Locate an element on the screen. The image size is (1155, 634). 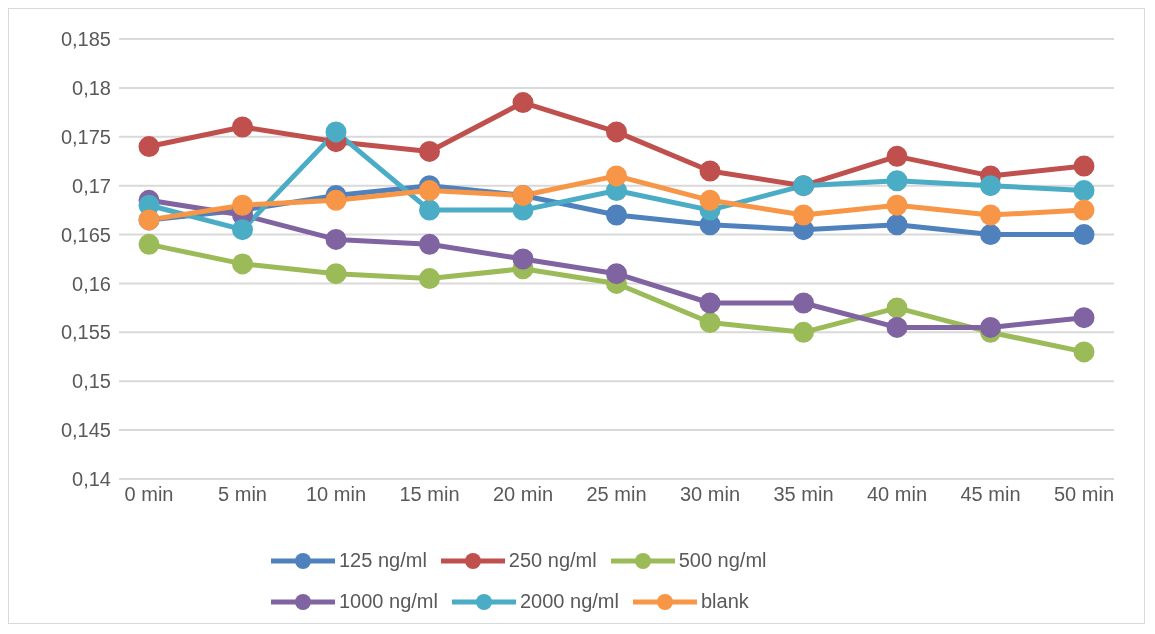
x-tick-label: 15 min is located at coordinates (429, 494).